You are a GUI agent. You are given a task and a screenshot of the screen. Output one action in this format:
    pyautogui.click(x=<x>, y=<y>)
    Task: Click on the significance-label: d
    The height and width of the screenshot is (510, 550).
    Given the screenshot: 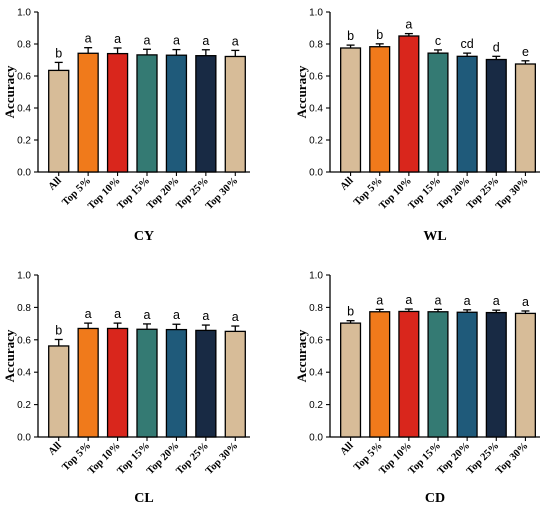 What is the action you would take?
    pyautogui.click(x=496, y=47)
    